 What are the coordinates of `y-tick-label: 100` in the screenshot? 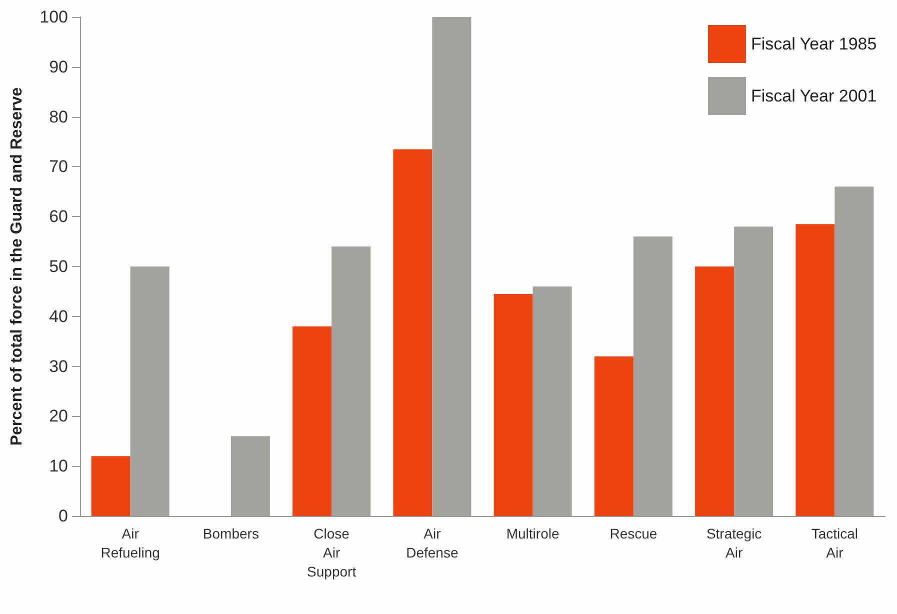 It's located at (54, 17).